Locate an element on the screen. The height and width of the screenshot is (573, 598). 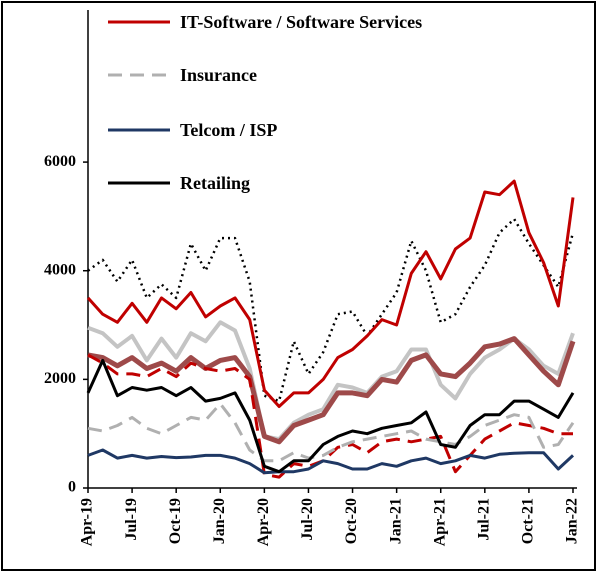
x-tick-label: Oct-19 is located at coordinates (175, 521).